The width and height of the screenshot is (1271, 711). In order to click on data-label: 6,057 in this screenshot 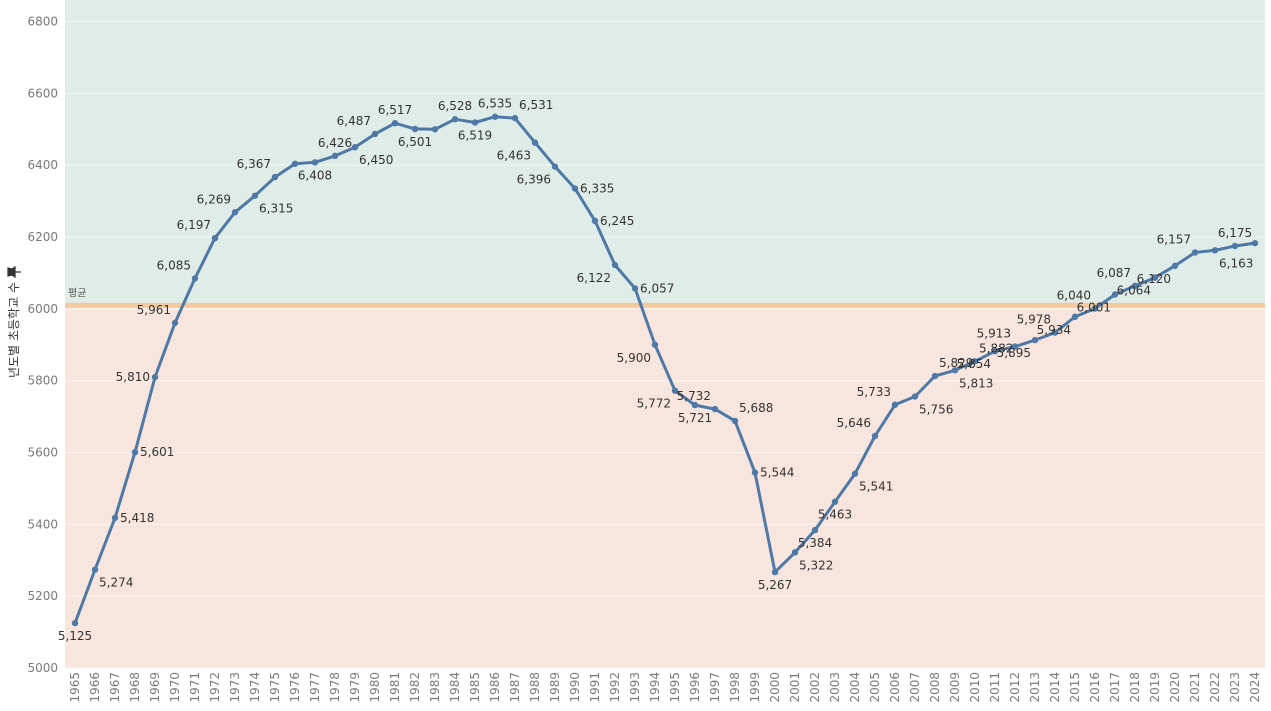, I will do `click(657, 288)`.